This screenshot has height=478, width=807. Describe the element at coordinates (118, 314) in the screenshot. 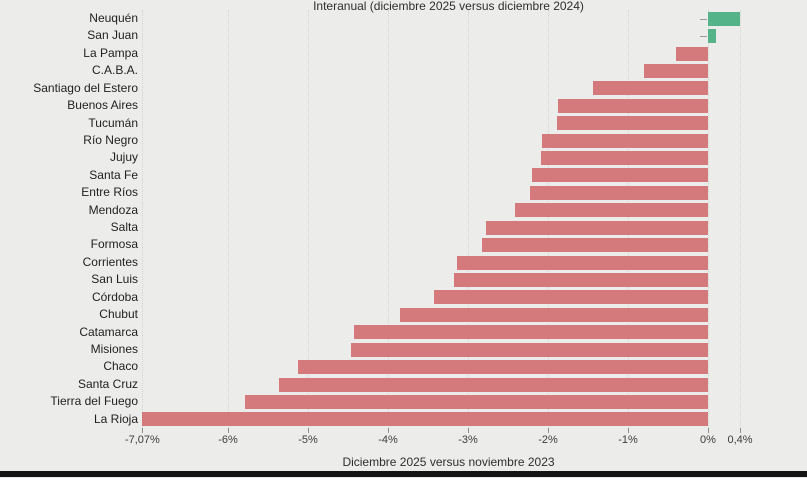

I see `category-label: Chubut` at that location.